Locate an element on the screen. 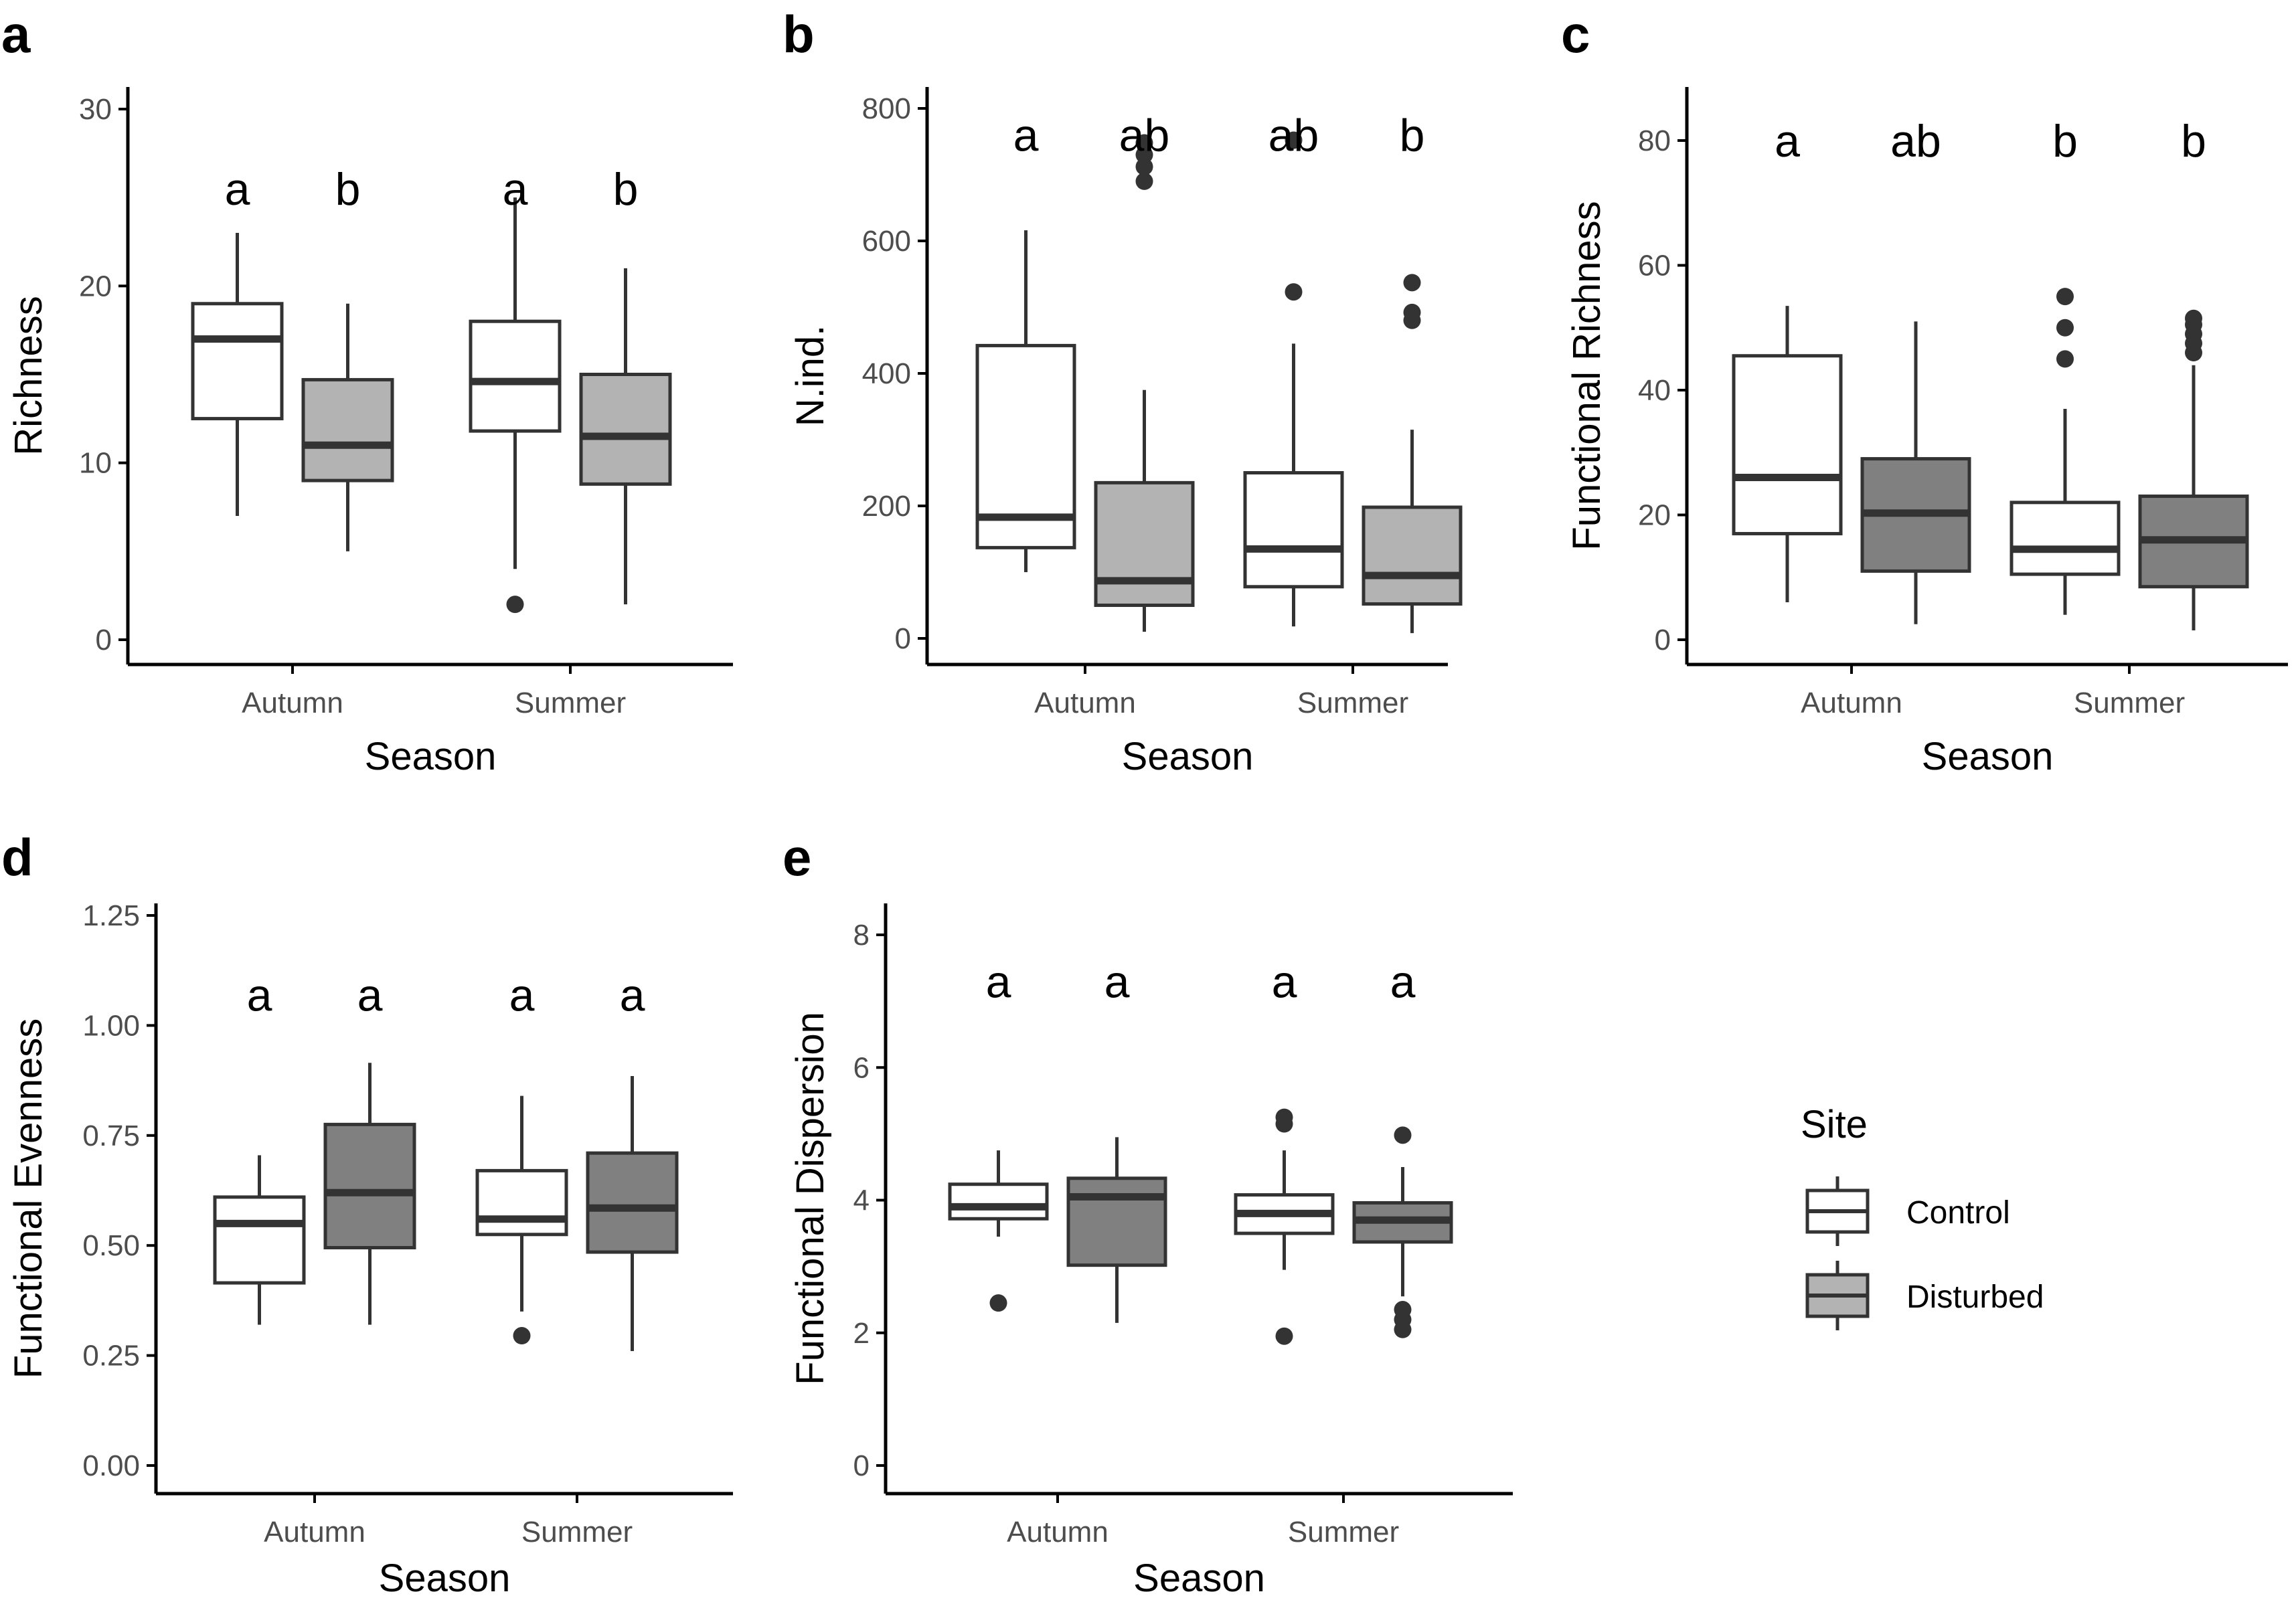 The height and width of the screenshot is (1598, 2296). legend-item-control: Control is located at coordinates (1907, 1211).